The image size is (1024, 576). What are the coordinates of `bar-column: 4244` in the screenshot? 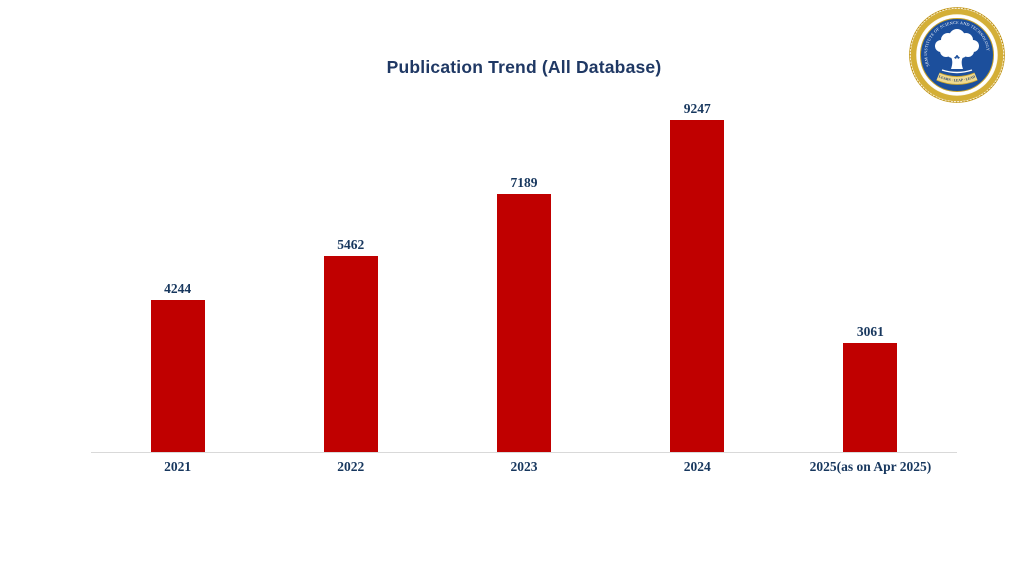 It's located at (177, 366).